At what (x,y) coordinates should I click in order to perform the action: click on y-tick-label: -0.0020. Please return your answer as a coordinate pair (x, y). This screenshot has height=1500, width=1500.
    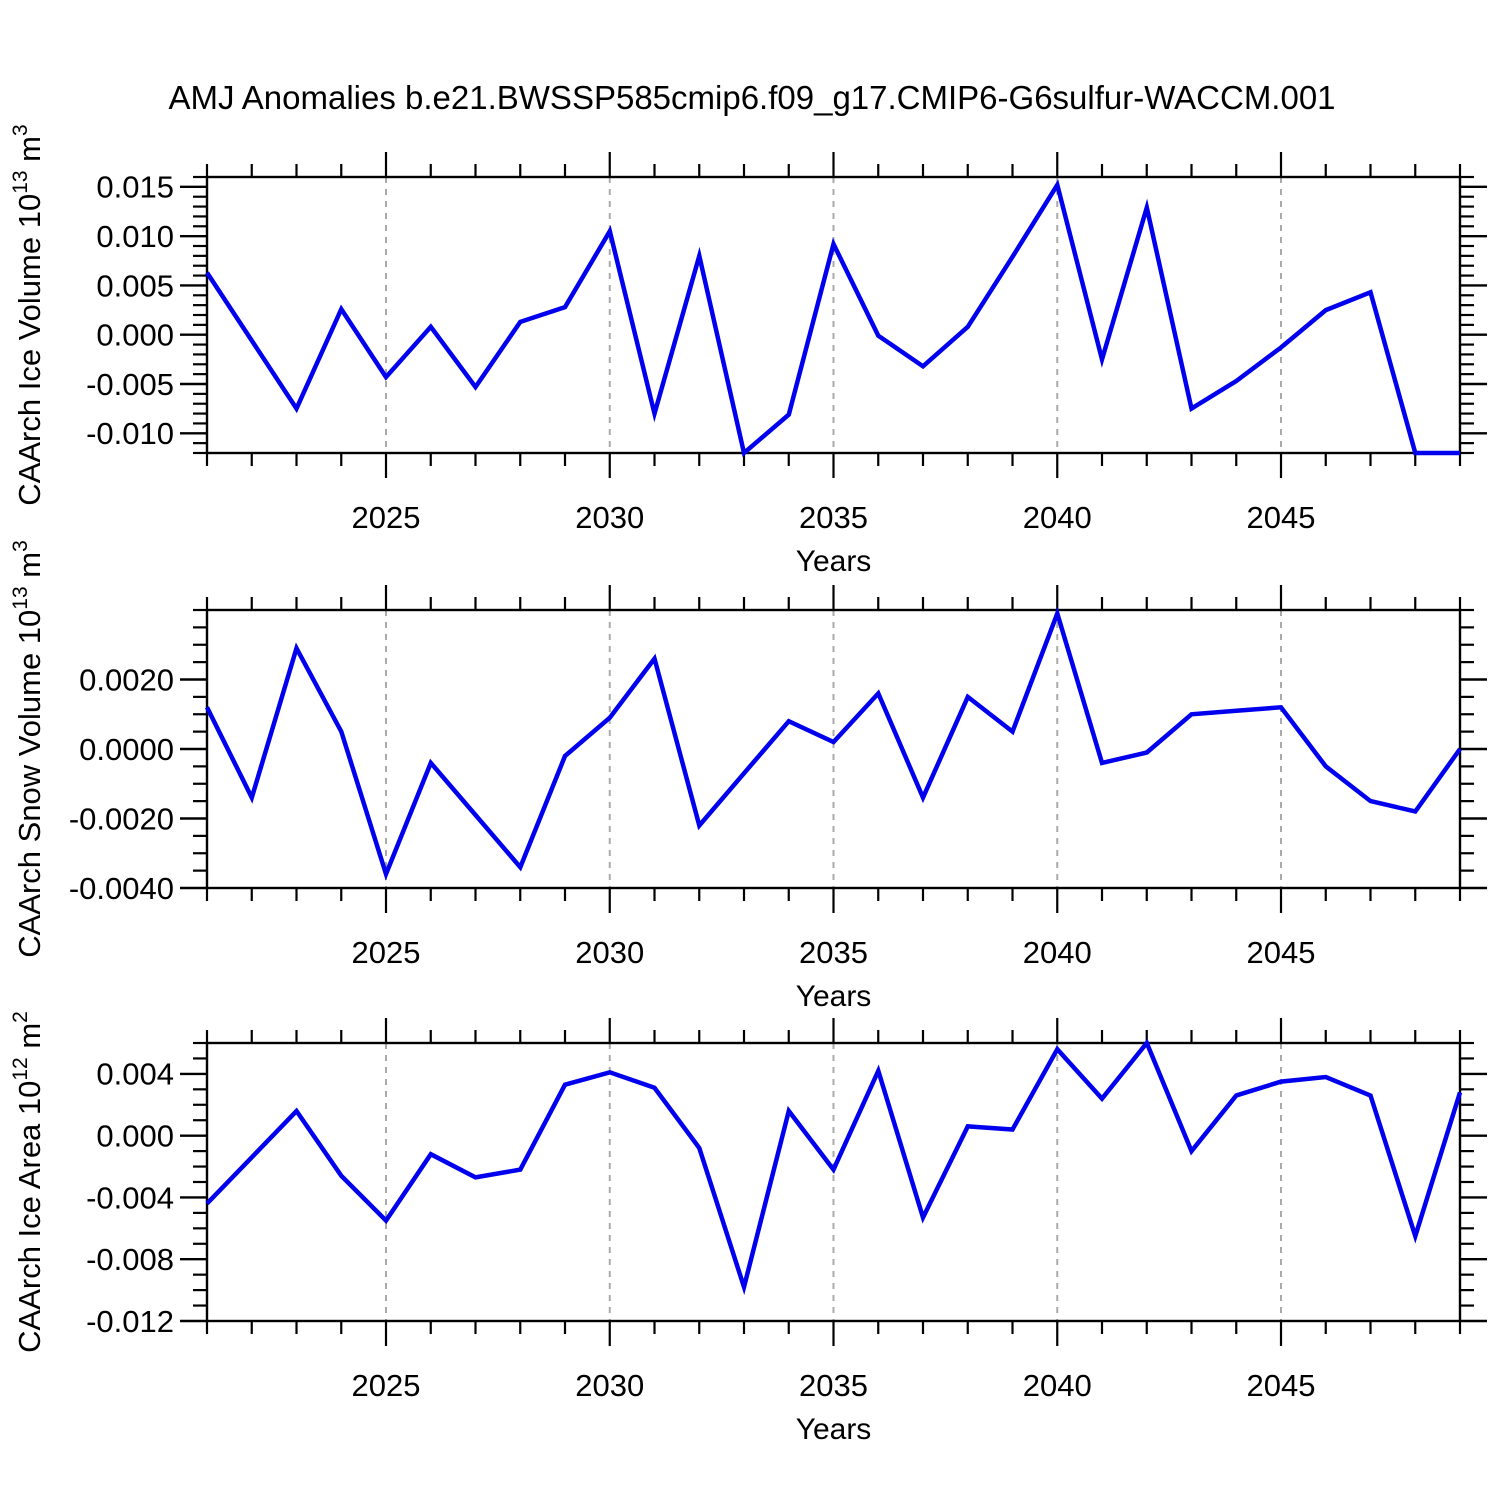
    Looking at the image, I should click on (121, 818).